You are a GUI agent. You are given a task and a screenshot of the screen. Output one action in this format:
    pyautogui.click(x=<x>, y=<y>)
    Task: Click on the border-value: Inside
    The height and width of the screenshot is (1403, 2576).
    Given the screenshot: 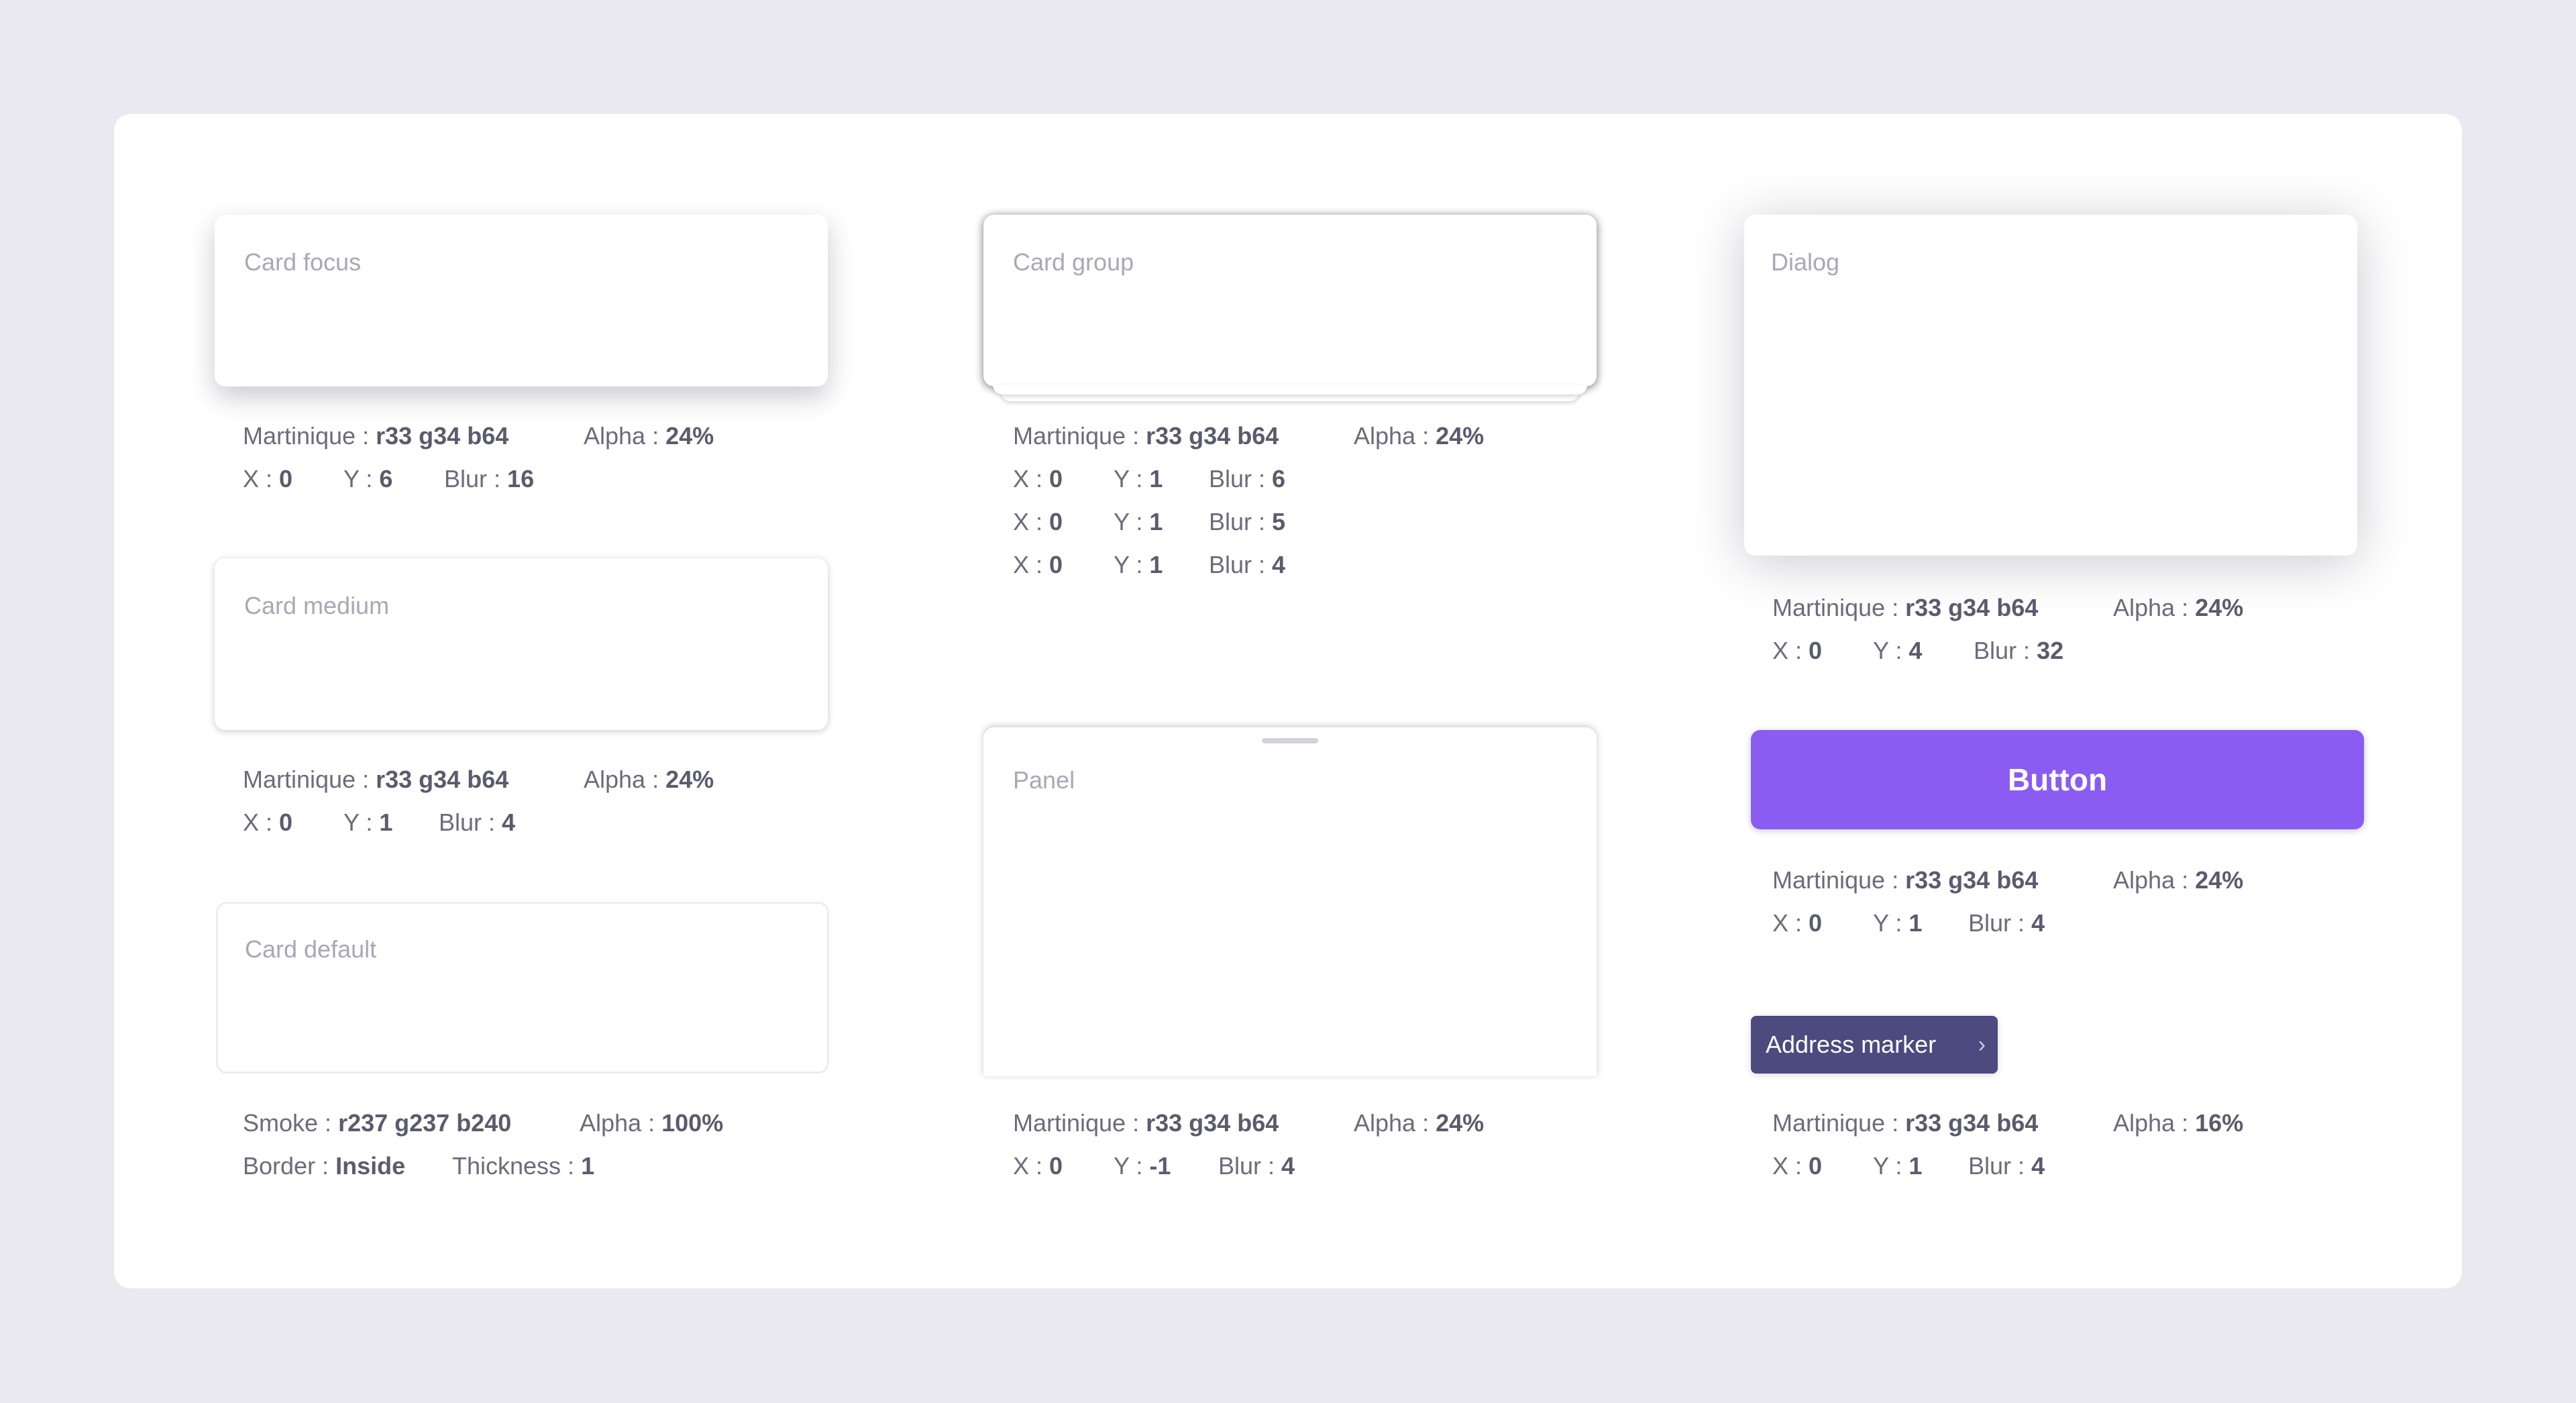 What is the action you would take?
    pyautogui.click(x=370, y=1166)
    